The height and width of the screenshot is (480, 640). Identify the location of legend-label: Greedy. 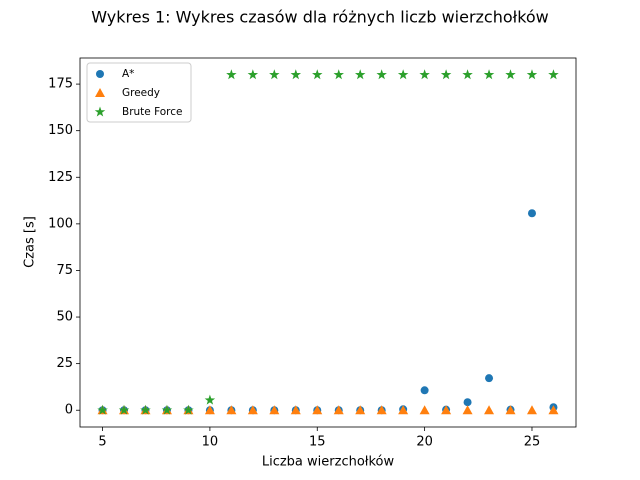
(141, 93).